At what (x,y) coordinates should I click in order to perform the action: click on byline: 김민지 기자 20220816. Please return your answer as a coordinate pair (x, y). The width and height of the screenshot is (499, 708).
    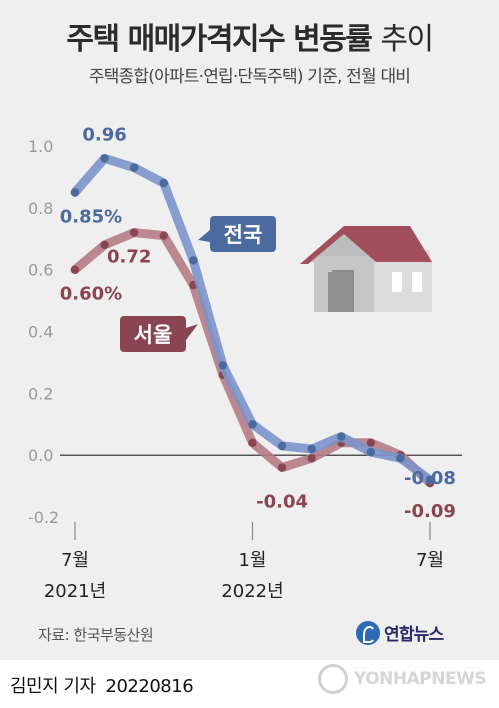
    Looking at the image, I should click on (102, 685).